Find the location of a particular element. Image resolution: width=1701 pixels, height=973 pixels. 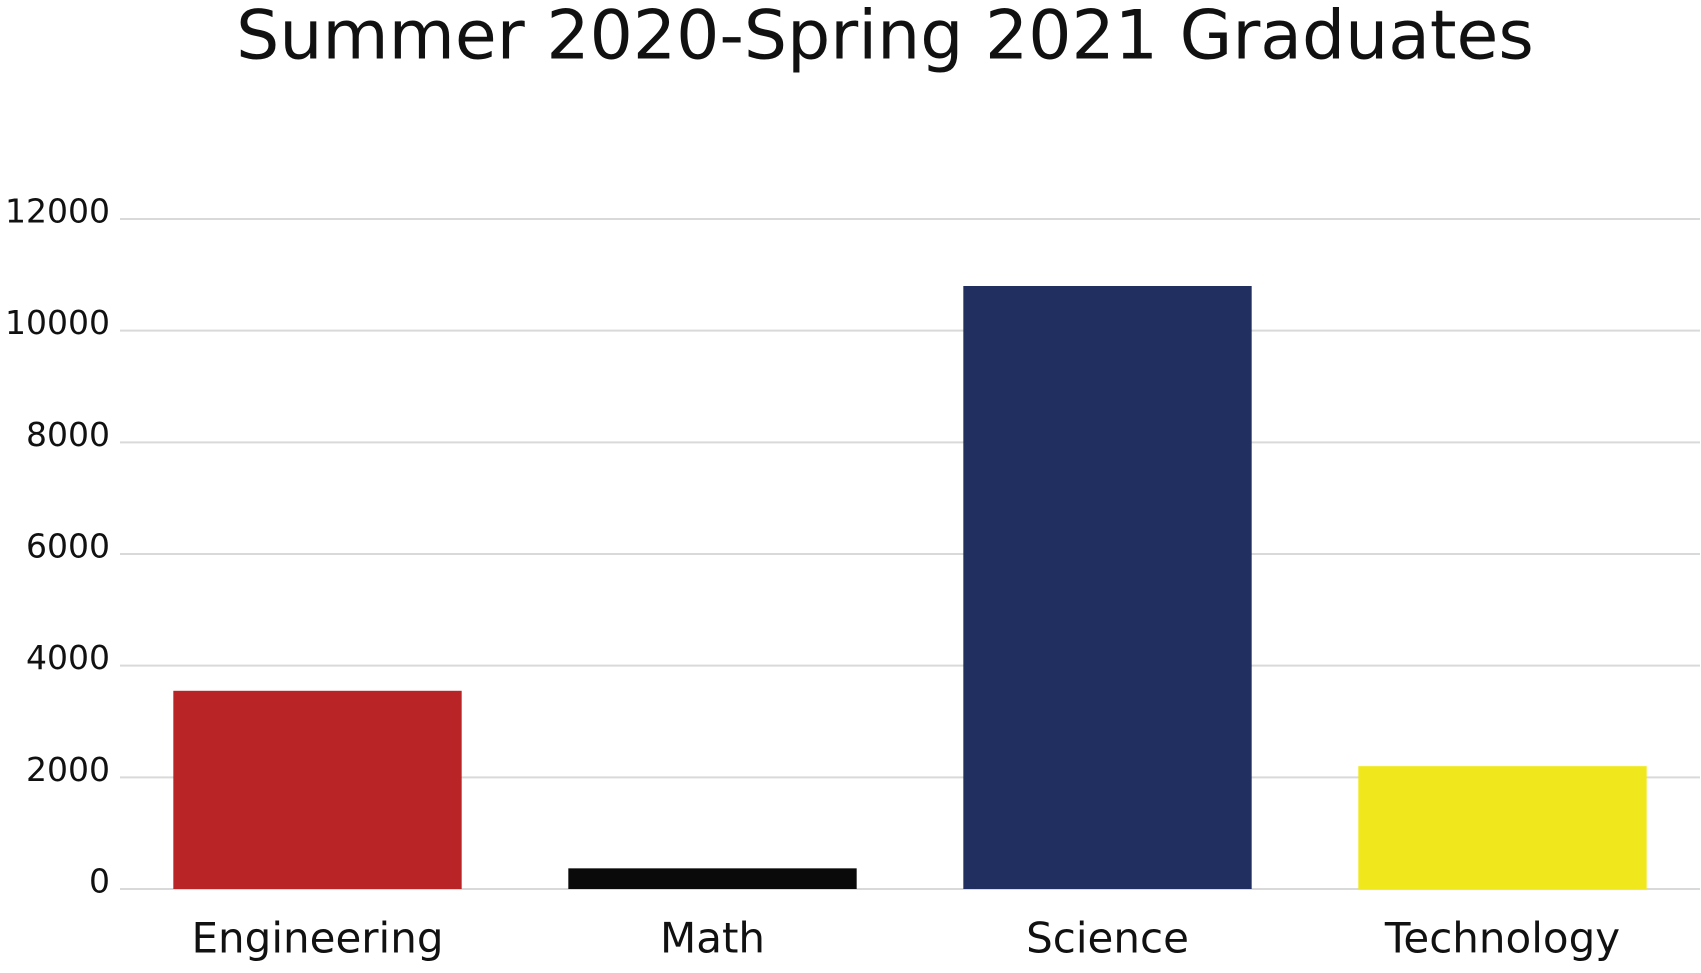

y-tick-label: 4000 is located at coordinates (68, 657).